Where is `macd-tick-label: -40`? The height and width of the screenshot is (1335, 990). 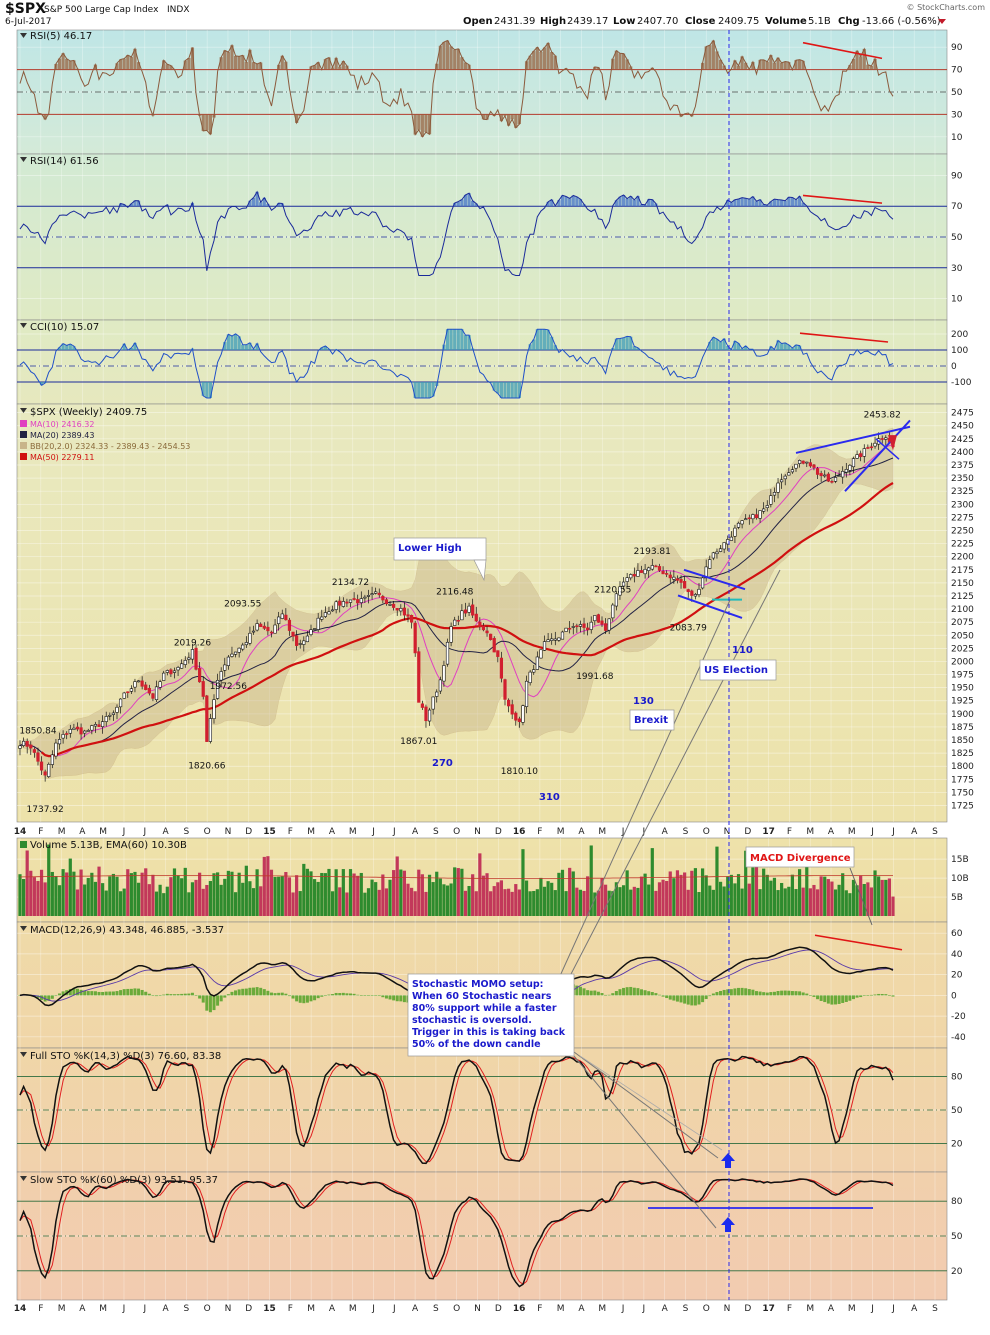 macd-tick-label: -40 is located at coordinates (958, 1038).